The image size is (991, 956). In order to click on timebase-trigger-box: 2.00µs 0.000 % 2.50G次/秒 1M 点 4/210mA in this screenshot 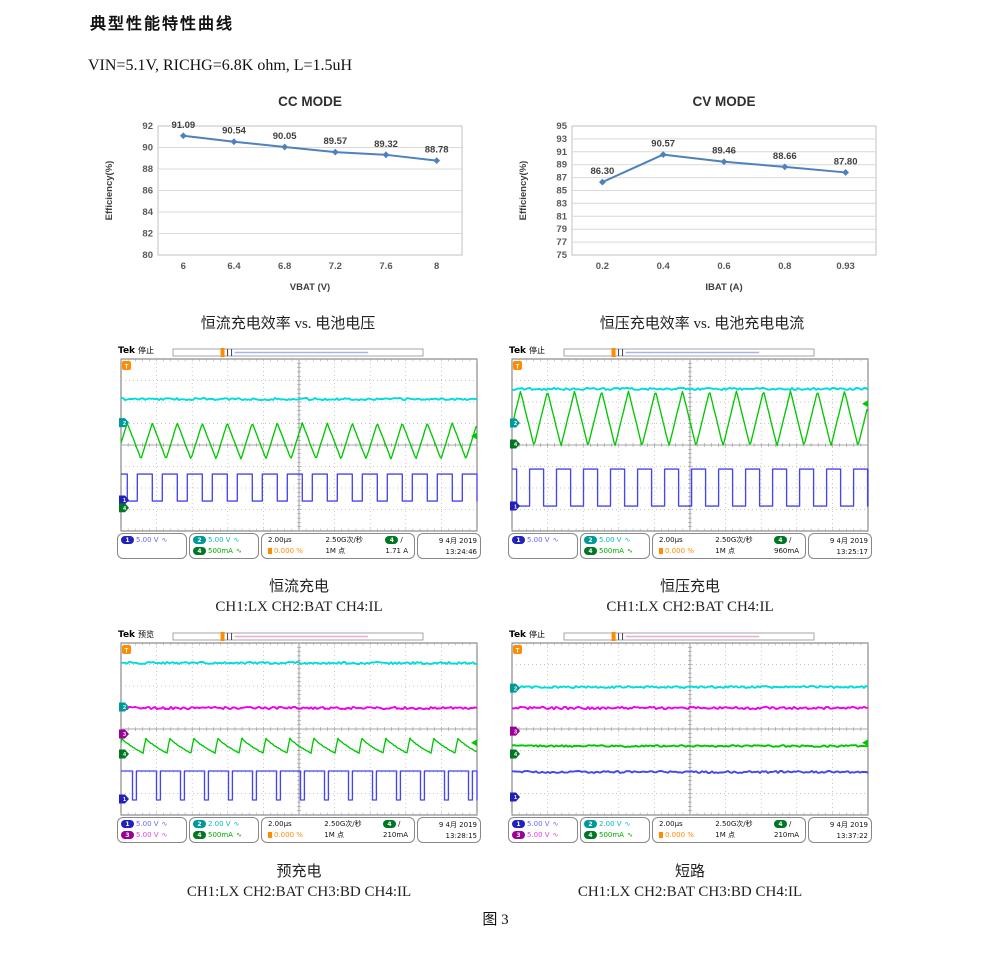, I will do `click(338, 830)`.